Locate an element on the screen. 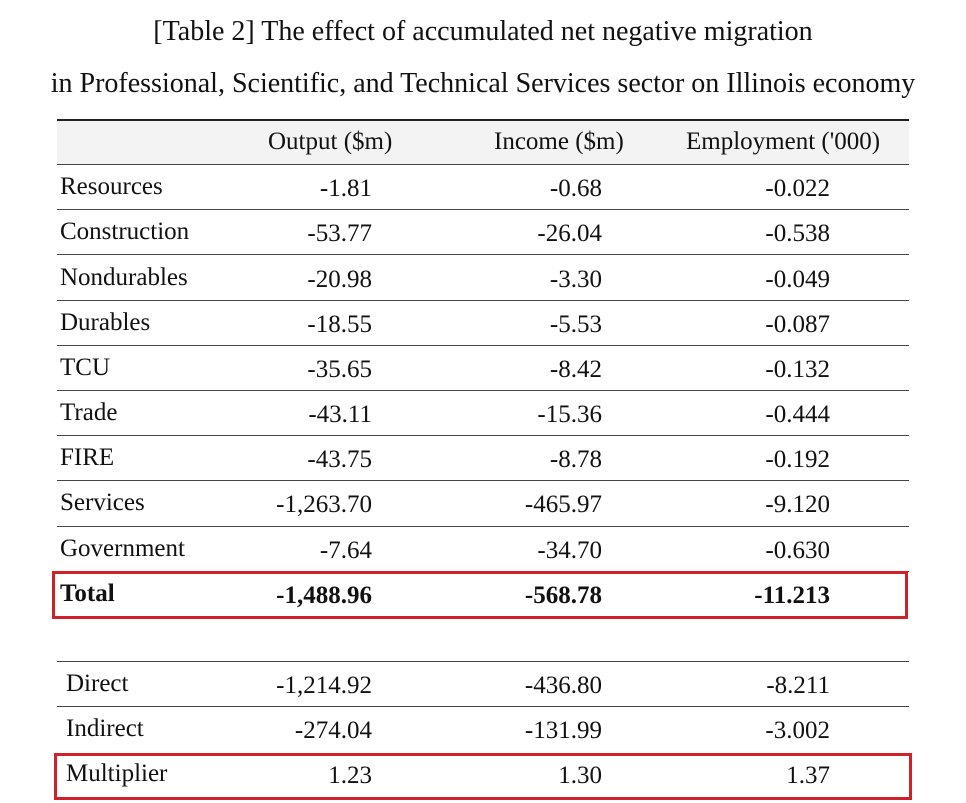  multiplier-label: Multiplier is located at coordinates (117, 773).